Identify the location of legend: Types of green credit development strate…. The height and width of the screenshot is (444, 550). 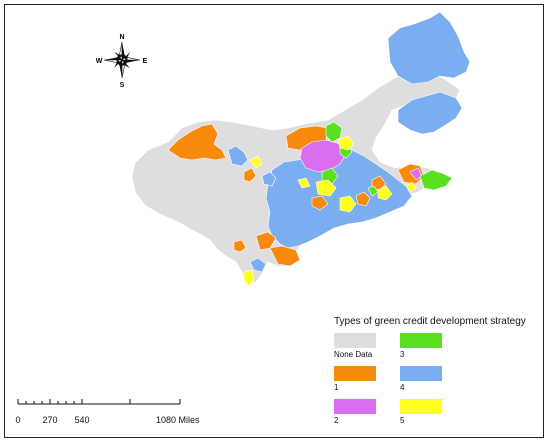
(439, 376).